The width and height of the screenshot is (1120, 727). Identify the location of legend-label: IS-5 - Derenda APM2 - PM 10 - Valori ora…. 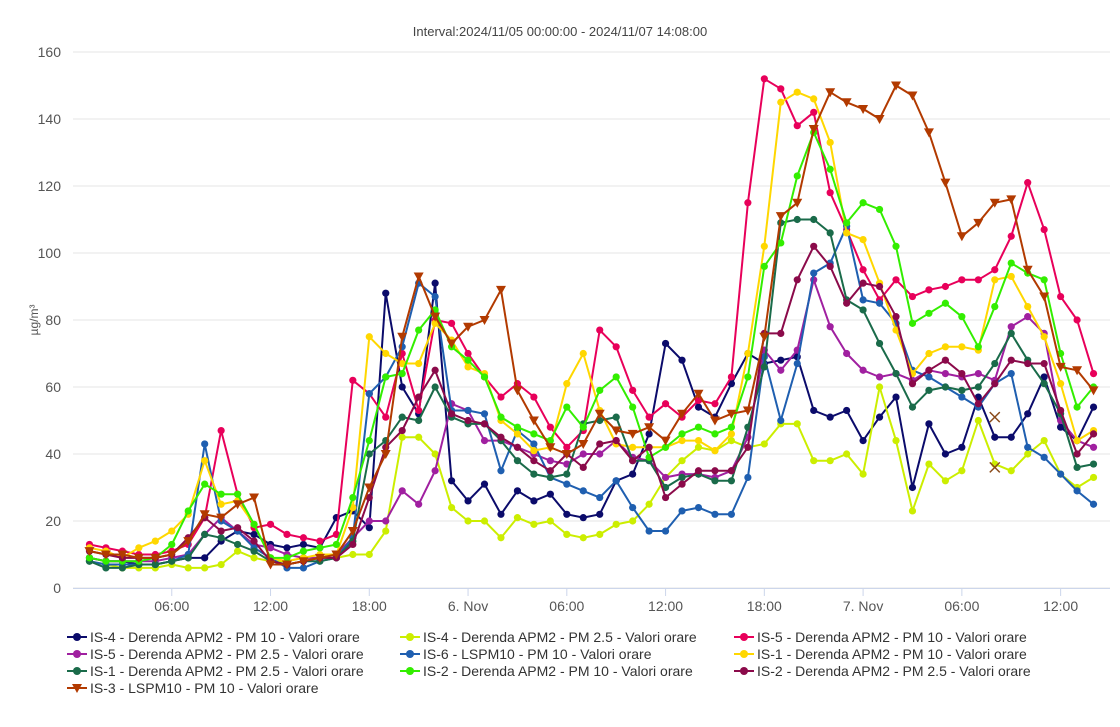
(892, 636).